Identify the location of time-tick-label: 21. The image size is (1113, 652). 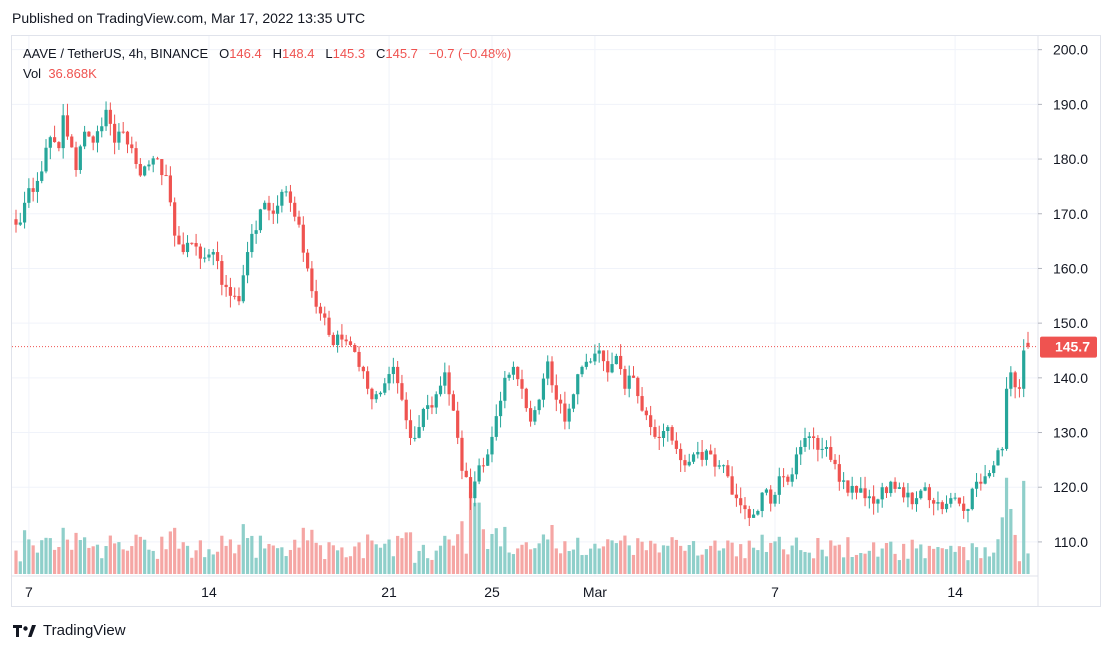
(389, 592).